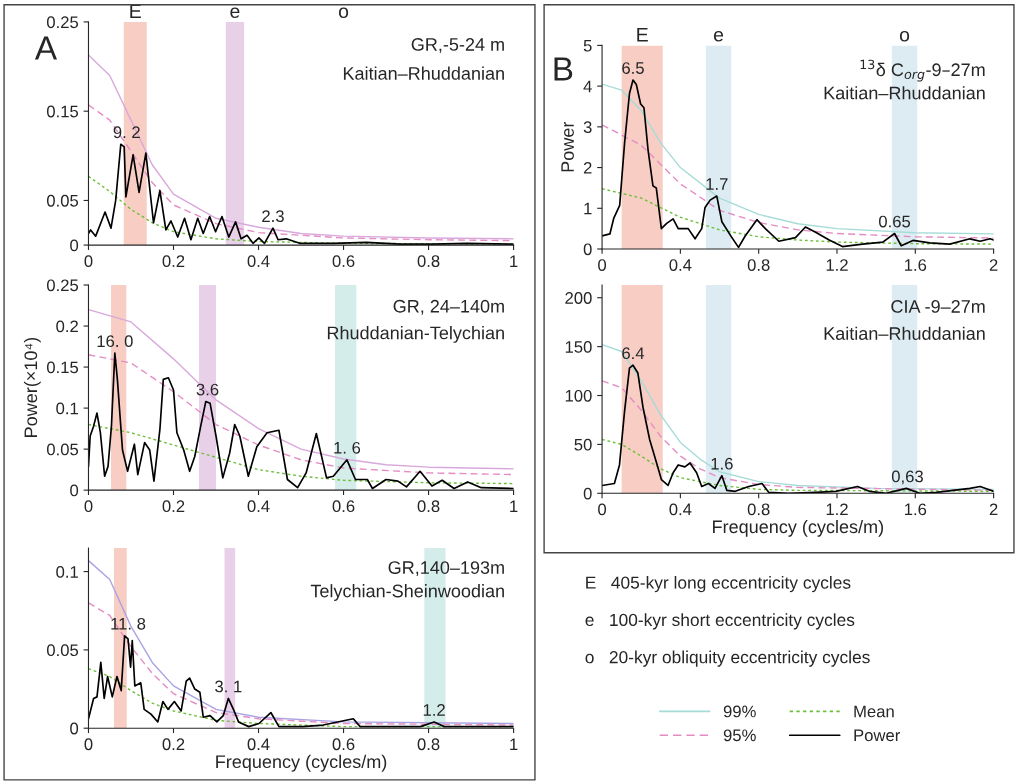 The height and width of the screenshot is (783, 1017). What do you see at coordinates (457, 45) in the screenshot?
I see `text: GR,-5-24 m` at bounding box center [457, 45].